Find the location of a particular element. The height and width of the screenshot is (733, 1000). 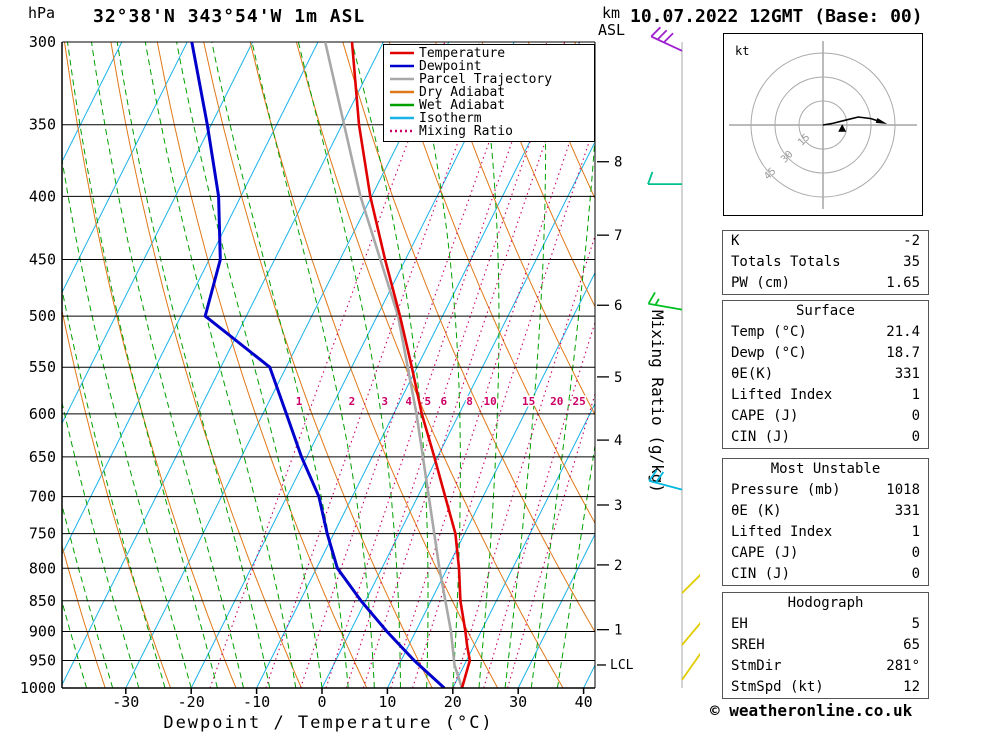

svg-text: 40 is located at coordinates (584, 702).